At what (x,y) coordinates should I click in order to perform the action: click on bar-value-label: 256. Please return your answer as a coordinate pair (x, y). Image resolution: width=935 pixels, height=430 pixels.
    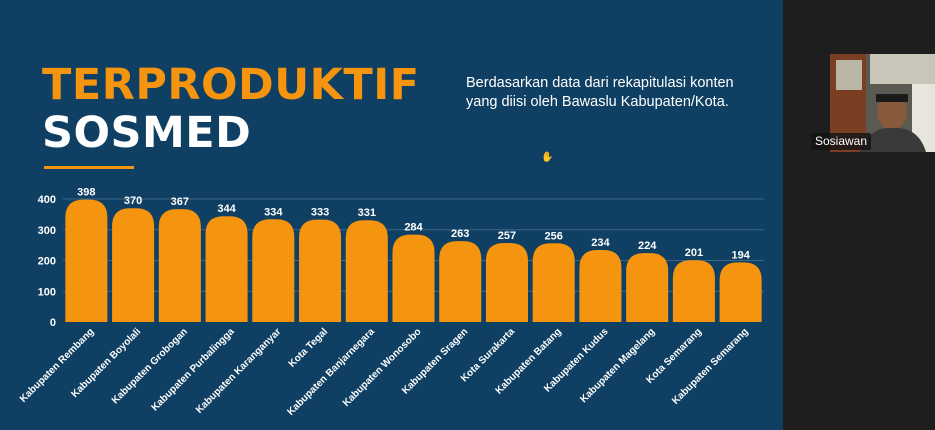
    Looking at the image, I should click on (554, 236).